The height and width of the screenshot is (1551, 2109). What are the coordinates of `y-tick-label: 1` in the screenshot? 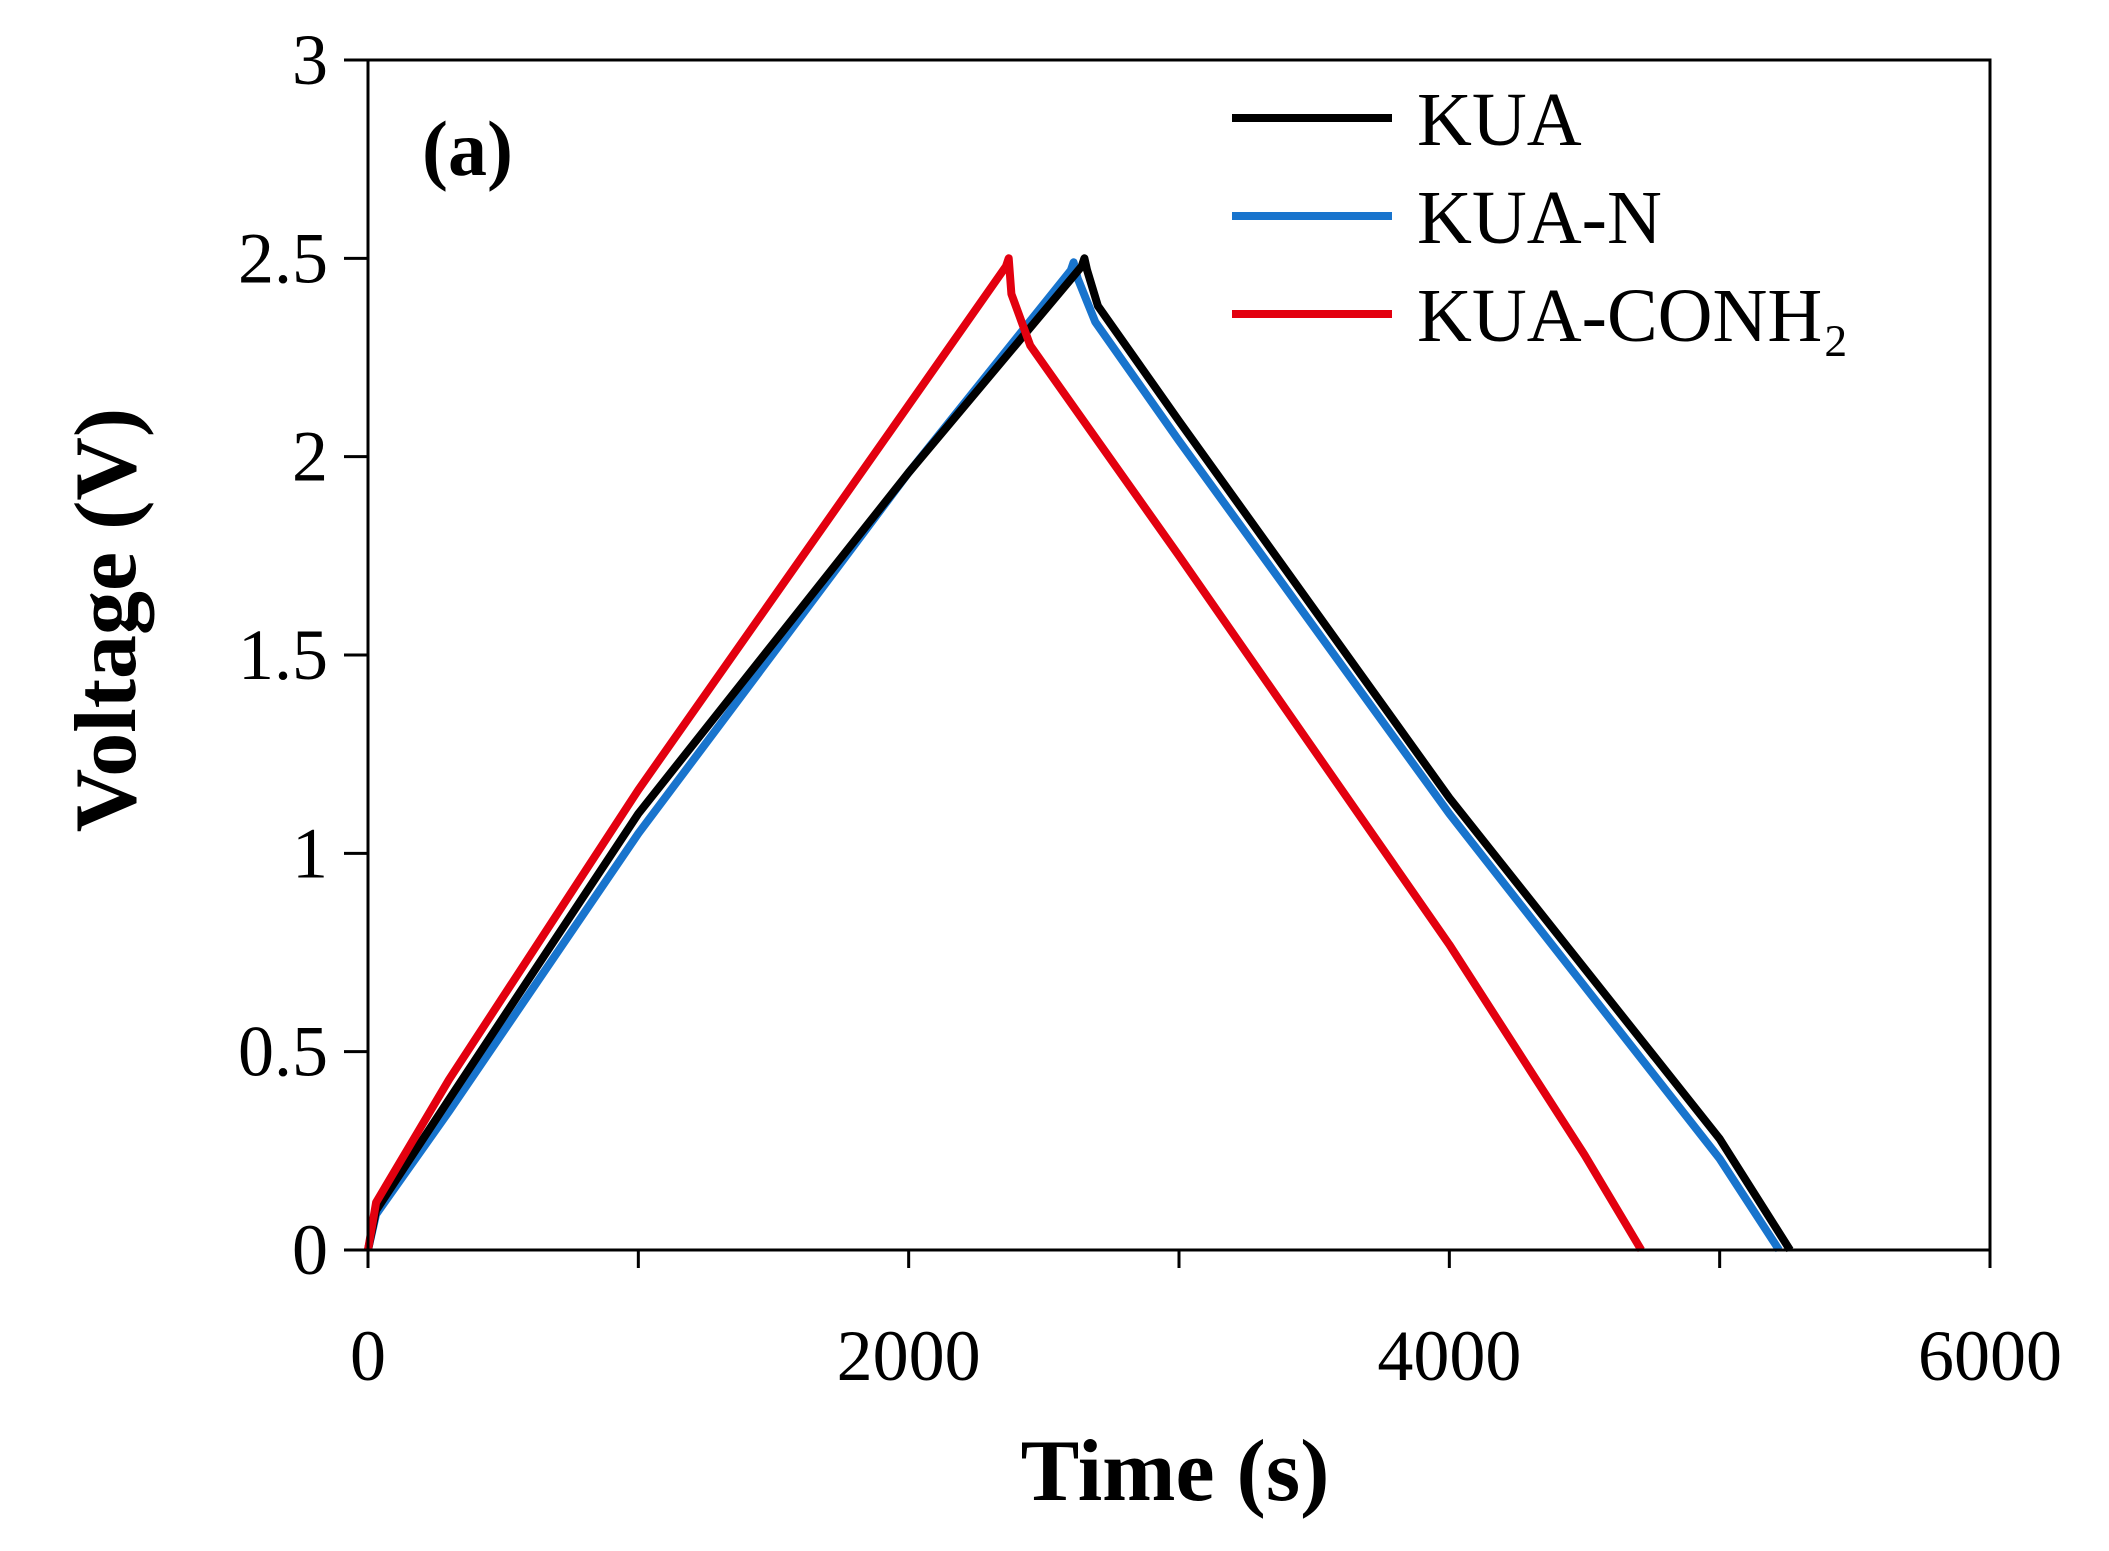 It's located at (310, 853).